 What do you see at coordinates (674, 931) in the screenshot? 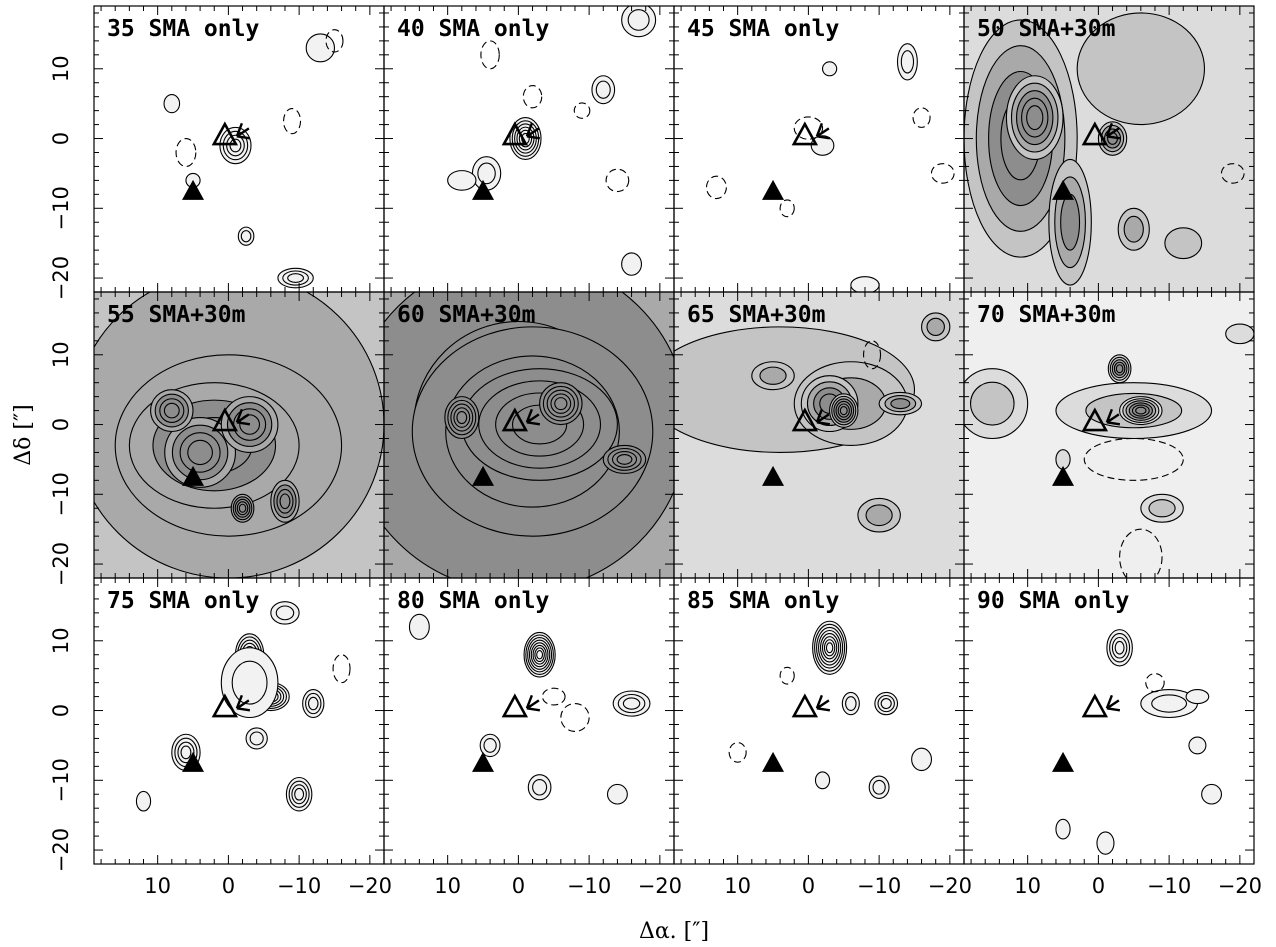
I see `x-axis-title: Δα. [″]` at bounding box center [674, 931].